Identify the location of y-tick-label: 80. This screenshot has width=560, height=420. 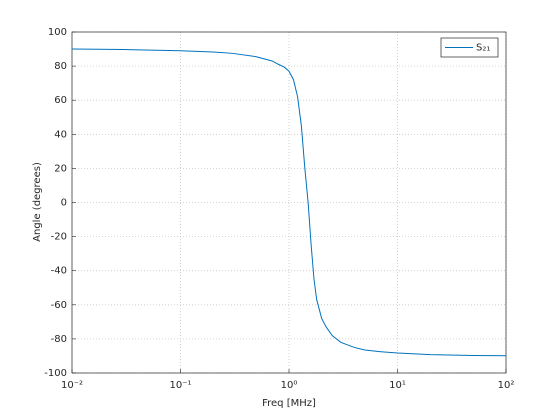
(60, 66).